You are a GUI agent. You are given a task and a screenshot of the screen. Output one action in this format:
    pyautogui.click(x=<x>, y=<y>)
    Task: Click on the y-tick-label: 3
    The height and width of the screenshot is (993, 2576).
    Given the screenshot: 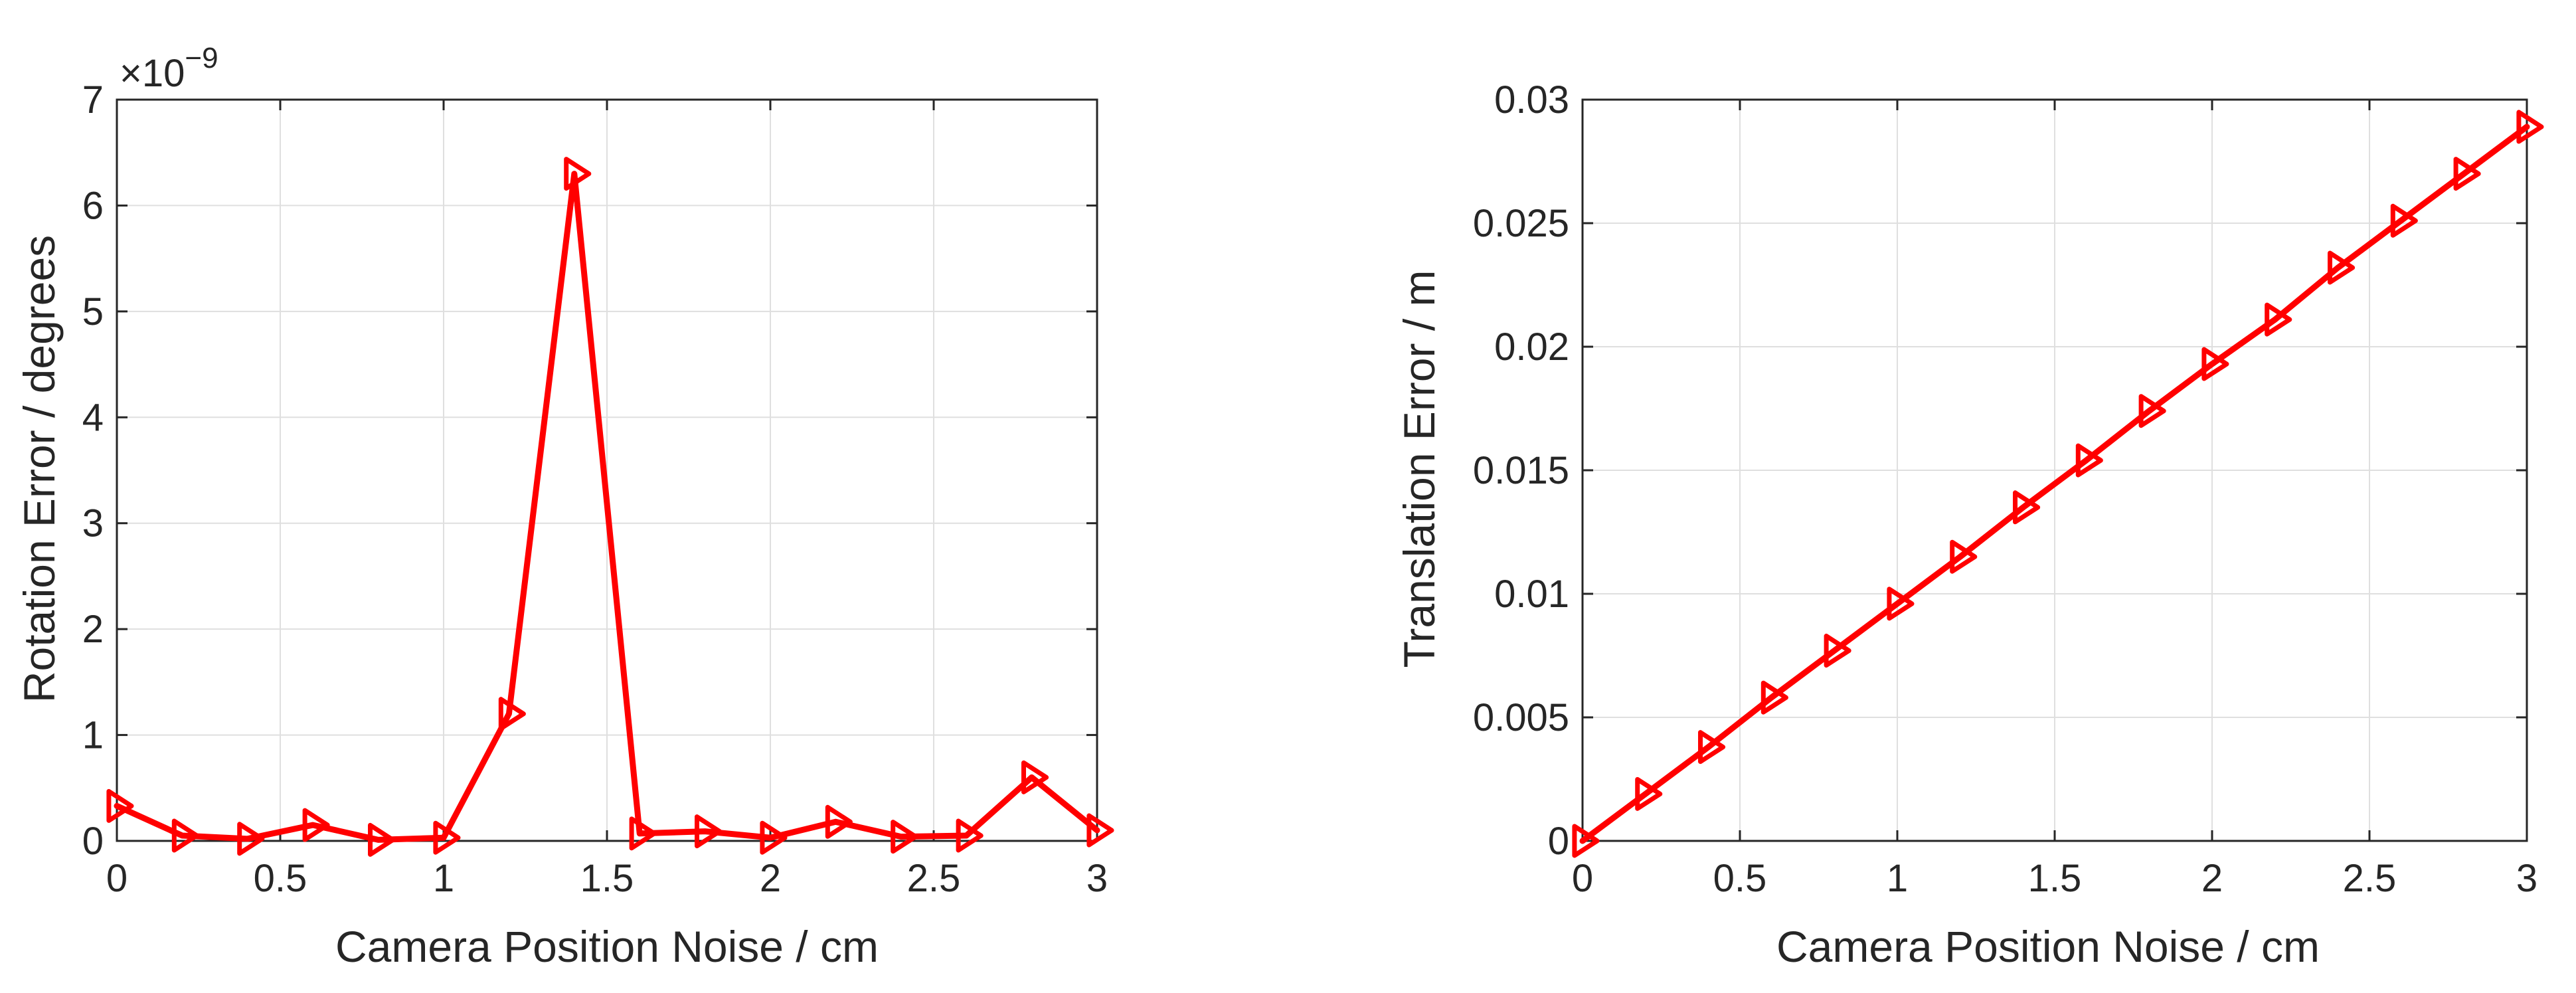 What is the action you would take?
    pyautogui.click(x=93, y=523)
    